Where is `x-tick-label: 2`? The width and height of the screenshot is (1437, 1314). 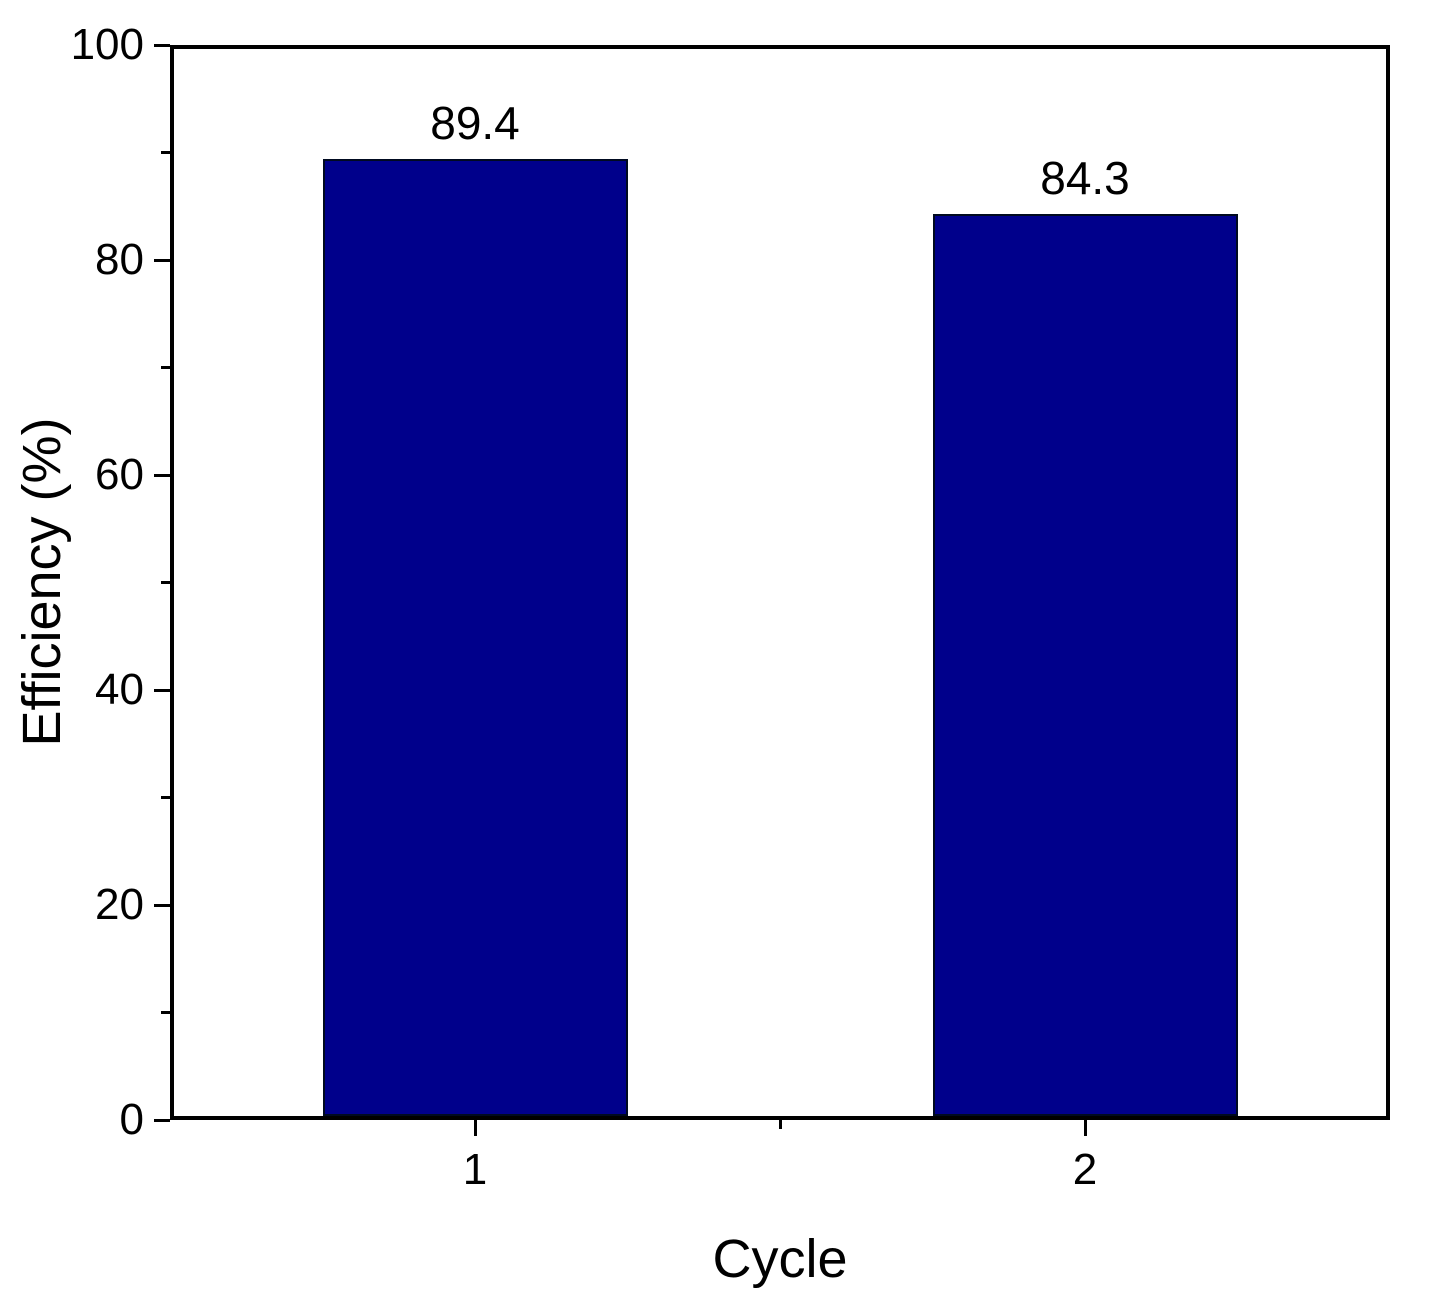
x-tick-label: 2 is located at coordinates (1085, 1169).